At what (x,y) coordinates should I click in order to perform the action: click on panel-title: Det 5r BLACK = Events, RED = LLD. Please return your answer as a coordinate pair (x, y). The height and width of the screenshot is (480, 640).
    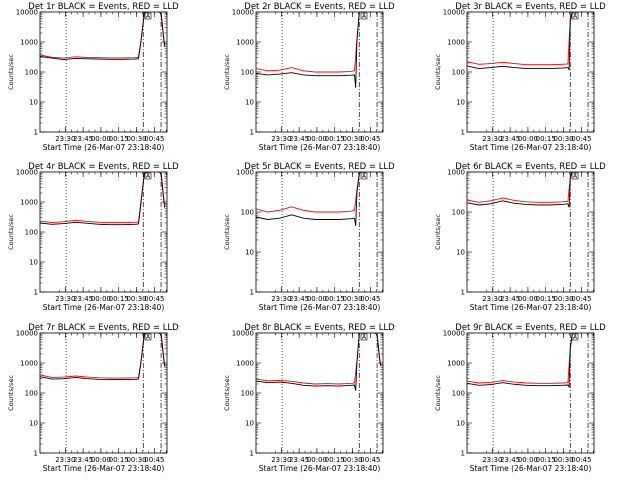
    Looking at the image, I should click on (319, 167).